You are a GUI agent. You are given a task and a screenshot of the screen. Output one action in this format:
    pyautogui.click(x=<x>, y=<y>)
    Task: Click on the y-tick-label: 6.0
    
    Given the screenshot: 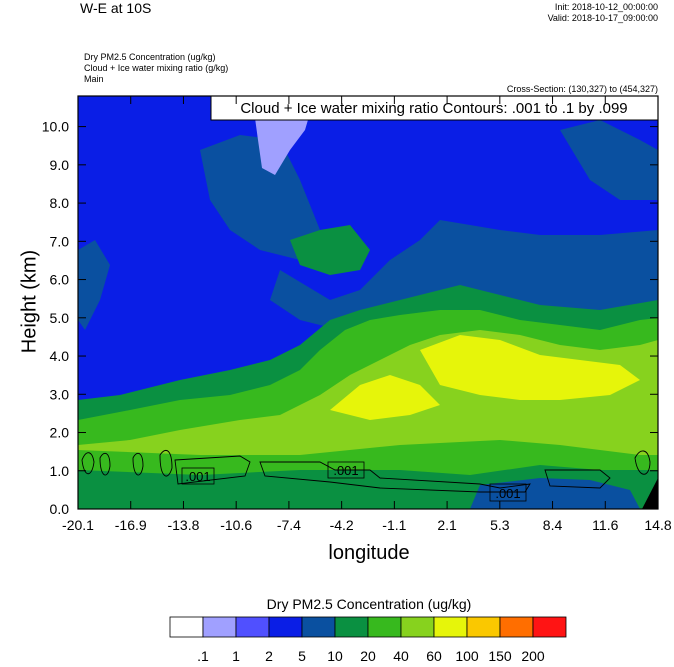 What is the action you would take?
    pyautogui.click(x=60, y=280)
    